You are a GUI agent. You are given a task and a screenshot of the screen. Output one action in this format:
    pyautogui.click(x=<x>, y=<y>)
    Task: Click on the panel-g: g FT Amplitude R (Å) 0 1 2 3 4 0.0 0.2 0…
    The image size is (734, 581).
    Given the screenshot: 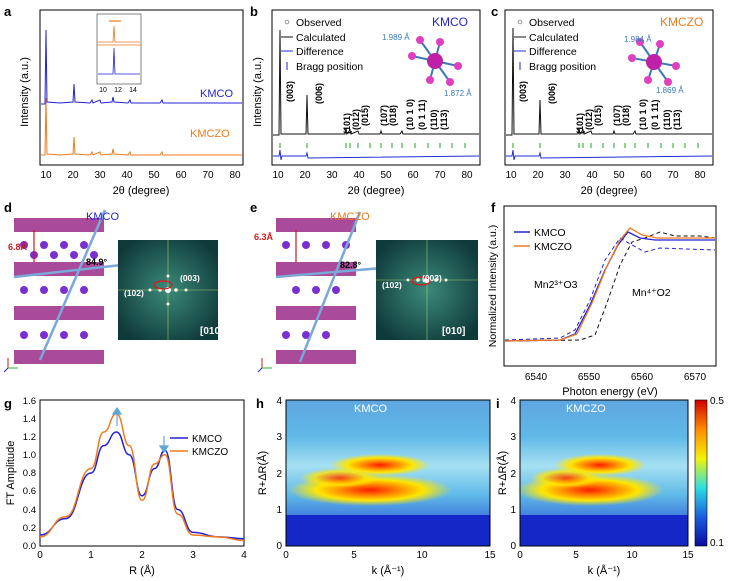 What is the action you would take?
    pyautogui.click(x=125, y=486)
    